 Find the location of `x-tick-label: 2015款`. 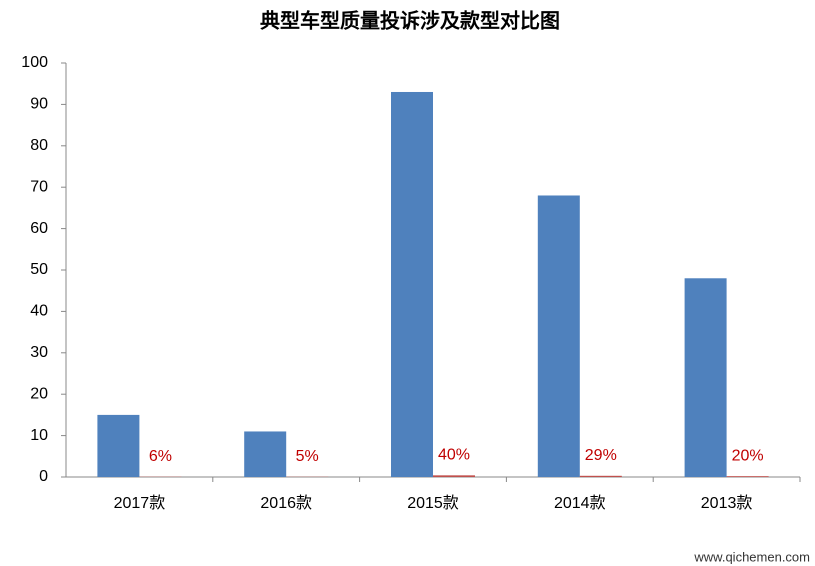

x-tick-label: 2015款 is located at coordinates (433, 503).